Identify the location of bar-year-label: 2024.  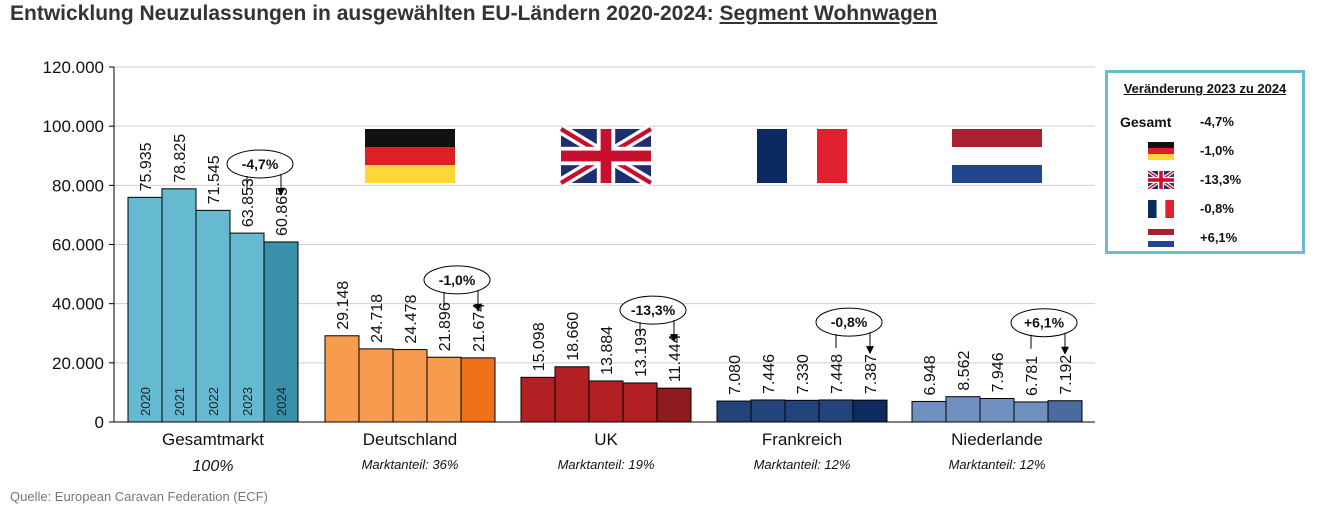
(281, 401).